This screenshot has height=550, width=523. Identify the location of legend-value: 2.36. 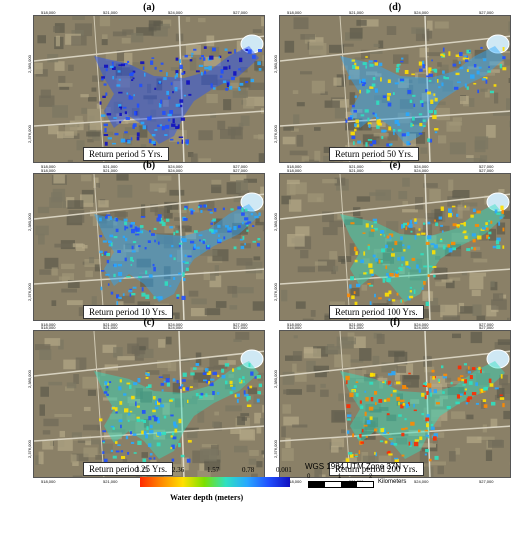
(178, 470).